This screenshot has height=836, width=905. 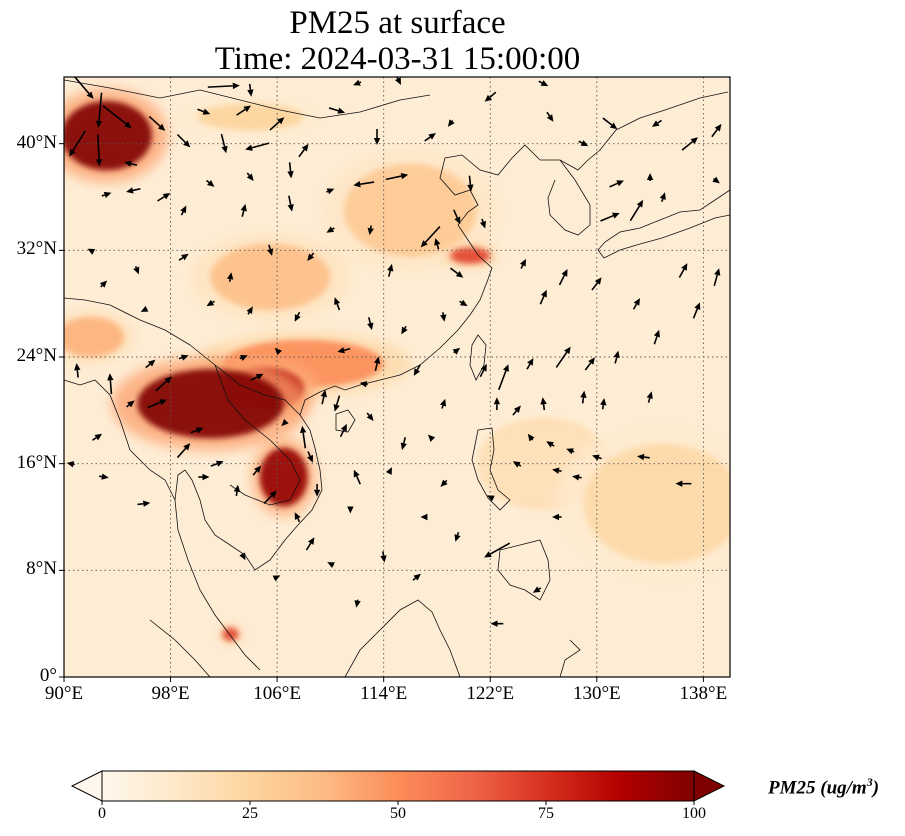 I want to click on coastline-japan, so click(x=663, y=224).